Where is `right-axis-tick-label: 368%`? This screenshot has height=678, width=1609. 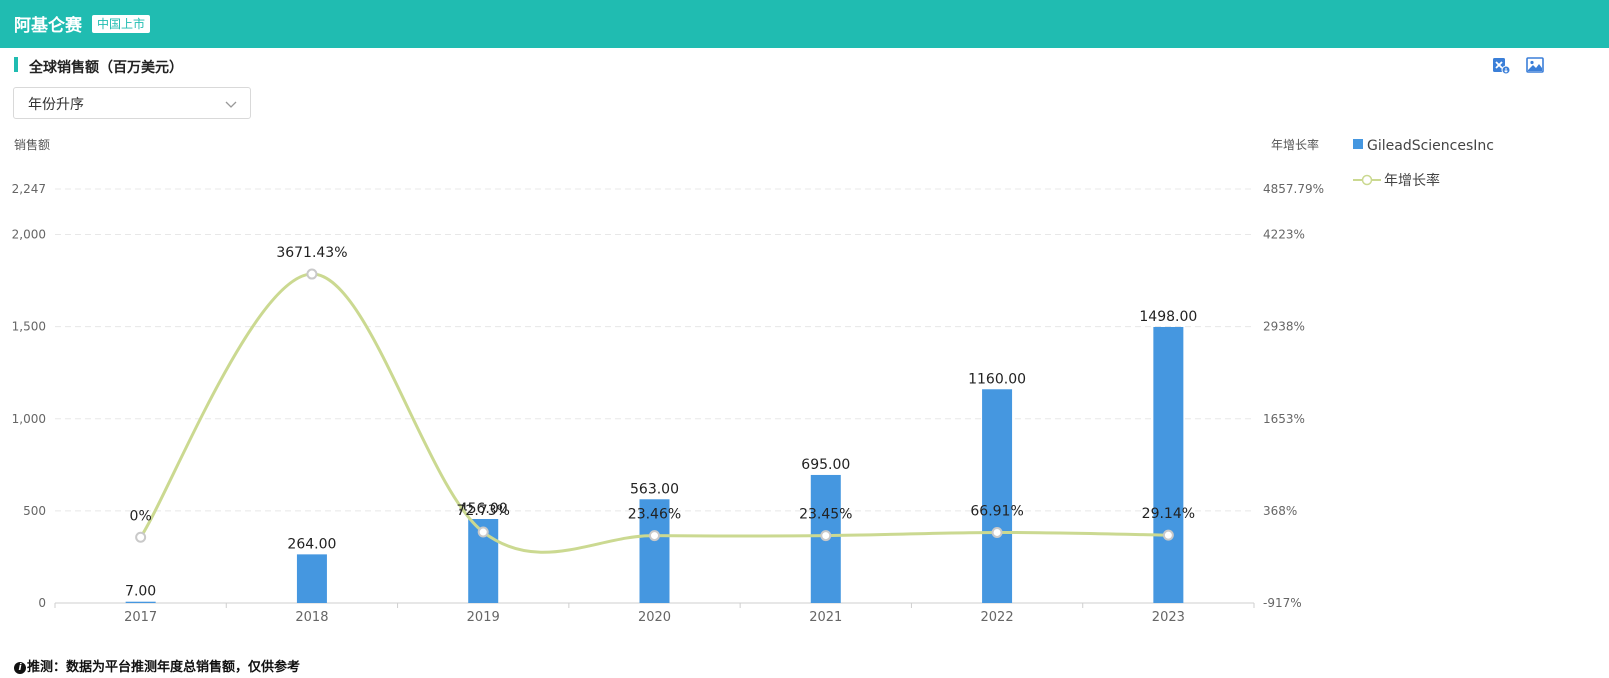
right-axis-tick-label: 368% is located at coordinates (1280, 511).